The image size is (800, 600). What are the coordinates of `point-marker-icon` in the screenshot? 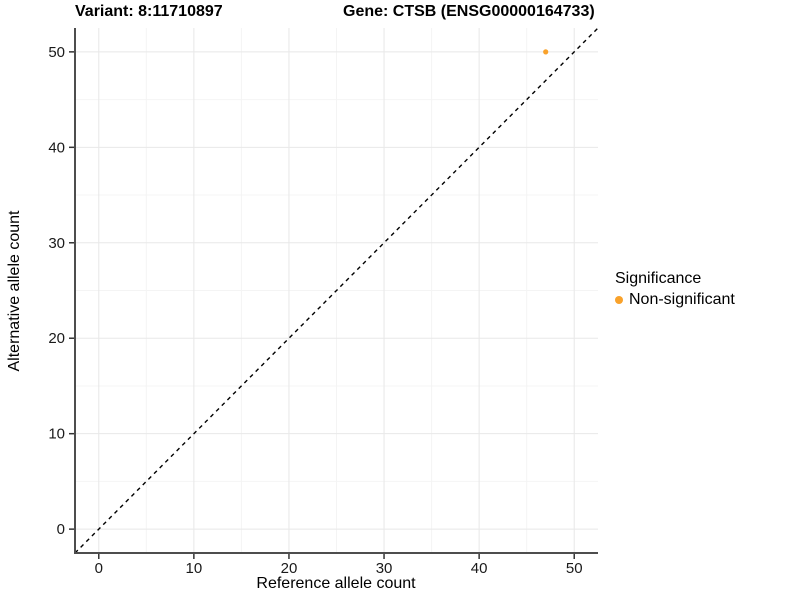 It's located at (619, 300).